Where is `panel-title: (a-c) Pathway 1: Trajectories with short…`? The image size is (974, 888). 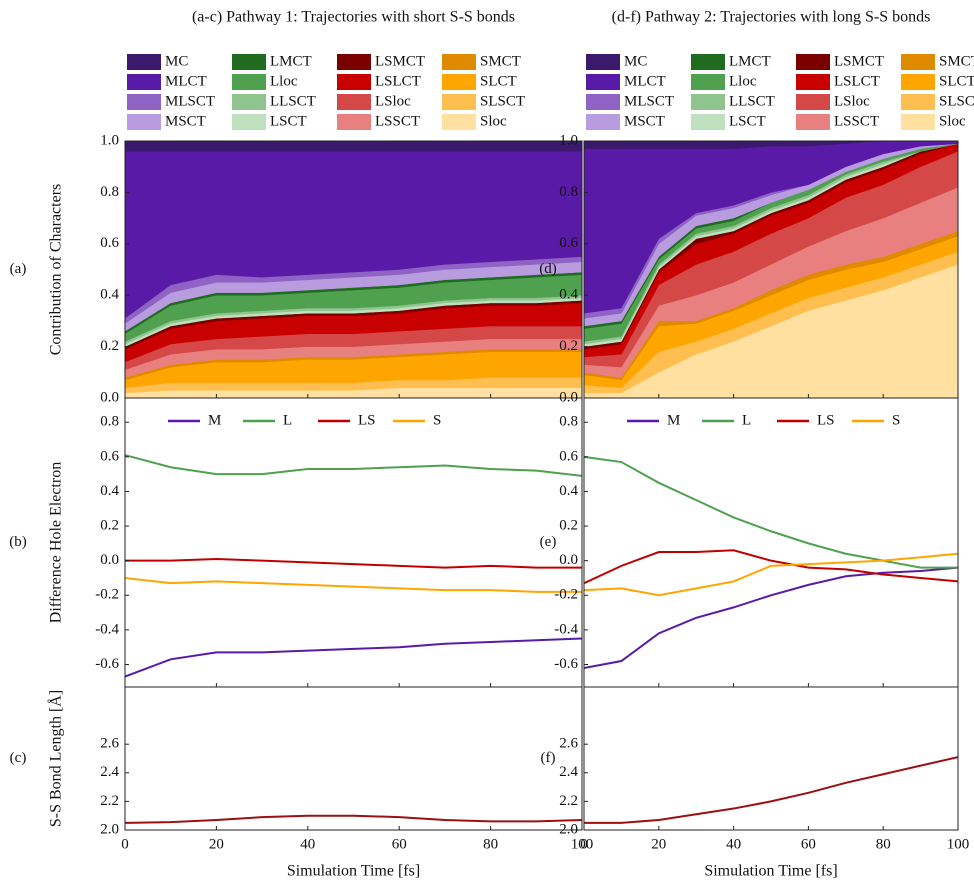 panel-title: (a-c) Pathway 1: Trajectories with short… is located at coordinates (353, 17).